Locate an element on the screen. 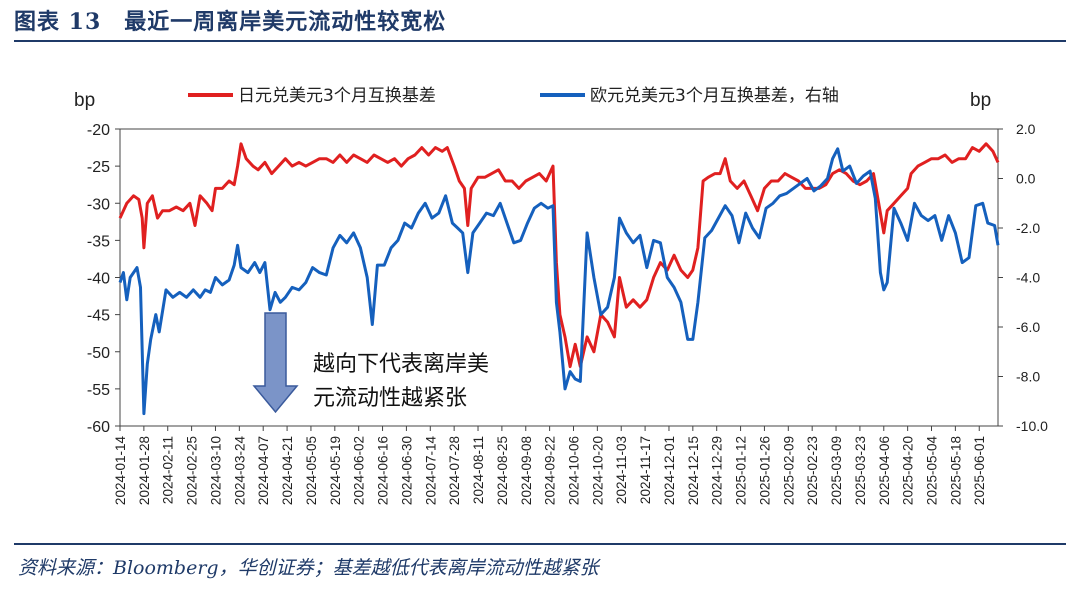  x-tick-label: 2025-05-18 is located at coordinates (955, 470).